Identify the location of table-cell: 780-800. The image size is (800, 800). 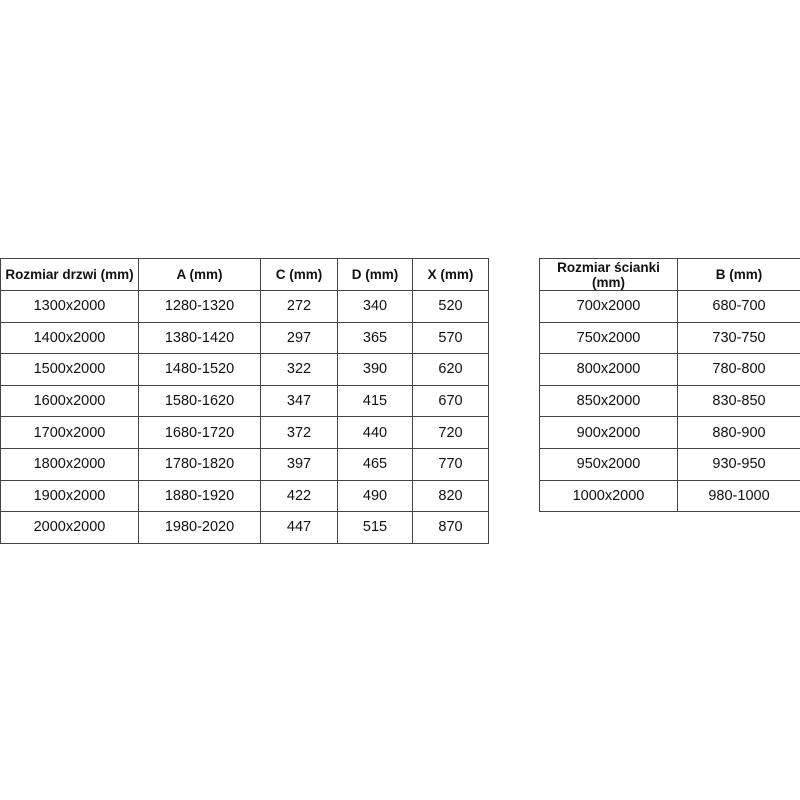
(738, 369).